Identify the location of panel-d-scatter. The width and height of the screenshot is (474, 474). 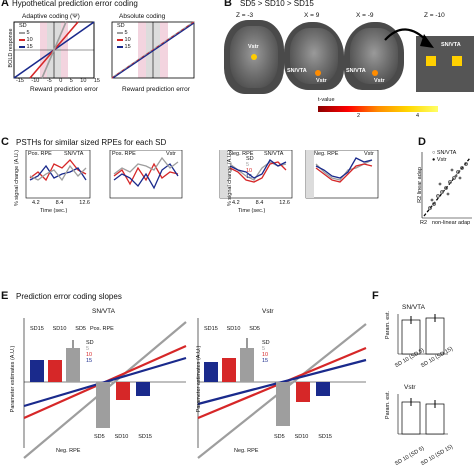
(446, 185).